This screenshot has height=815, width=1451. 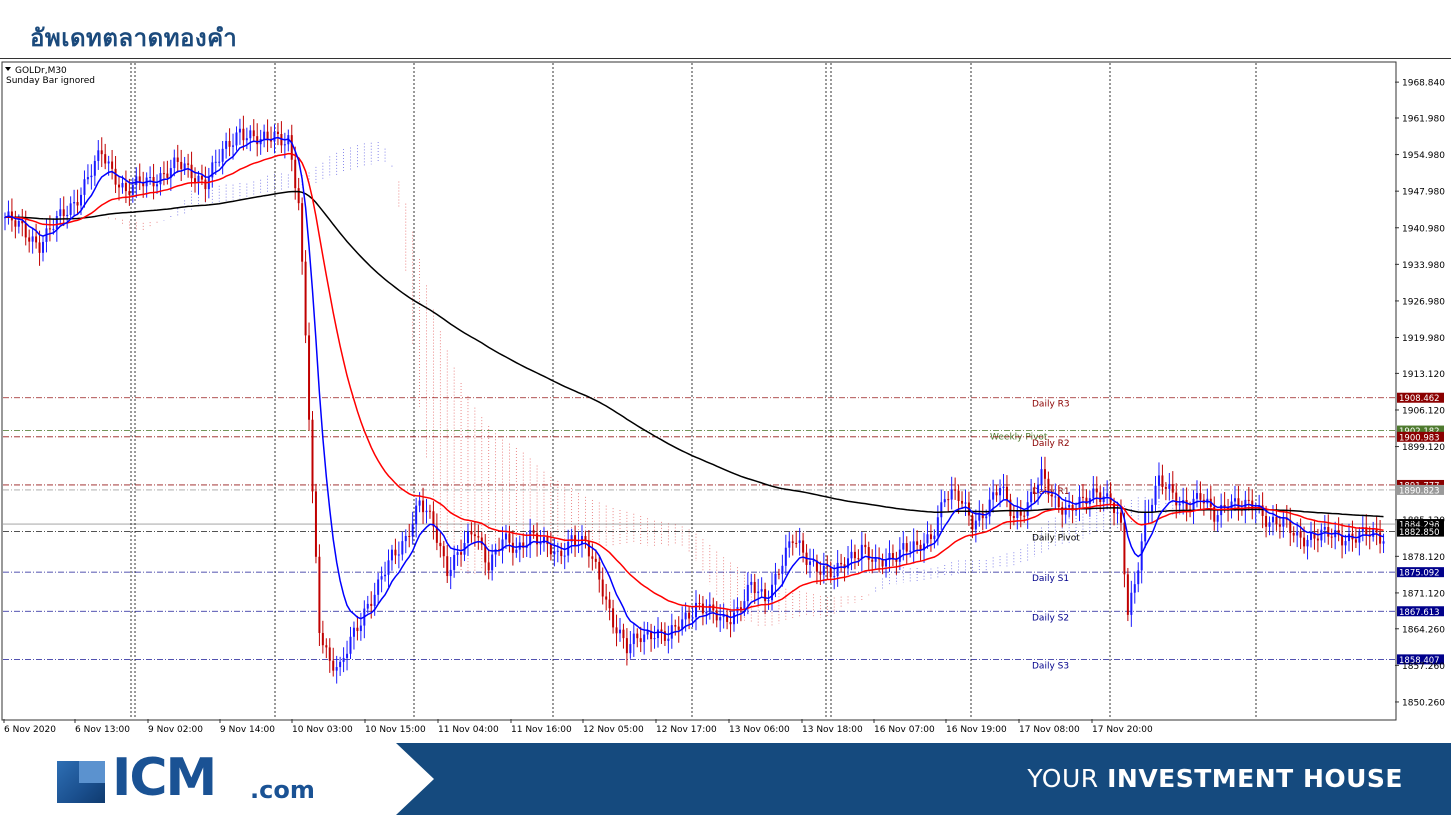 What do you see at coordinates (1423, 375) in the screenshot?
I see `y-tick-label: 1913.120` at bounding box center [1423, 375].